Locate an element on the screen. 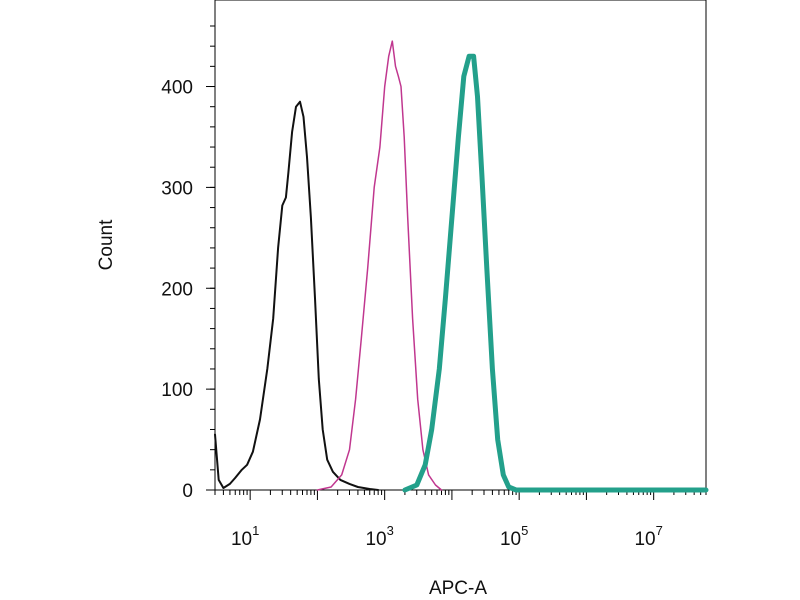  y-tick-label: 200 is located at coordinates (177, 289).